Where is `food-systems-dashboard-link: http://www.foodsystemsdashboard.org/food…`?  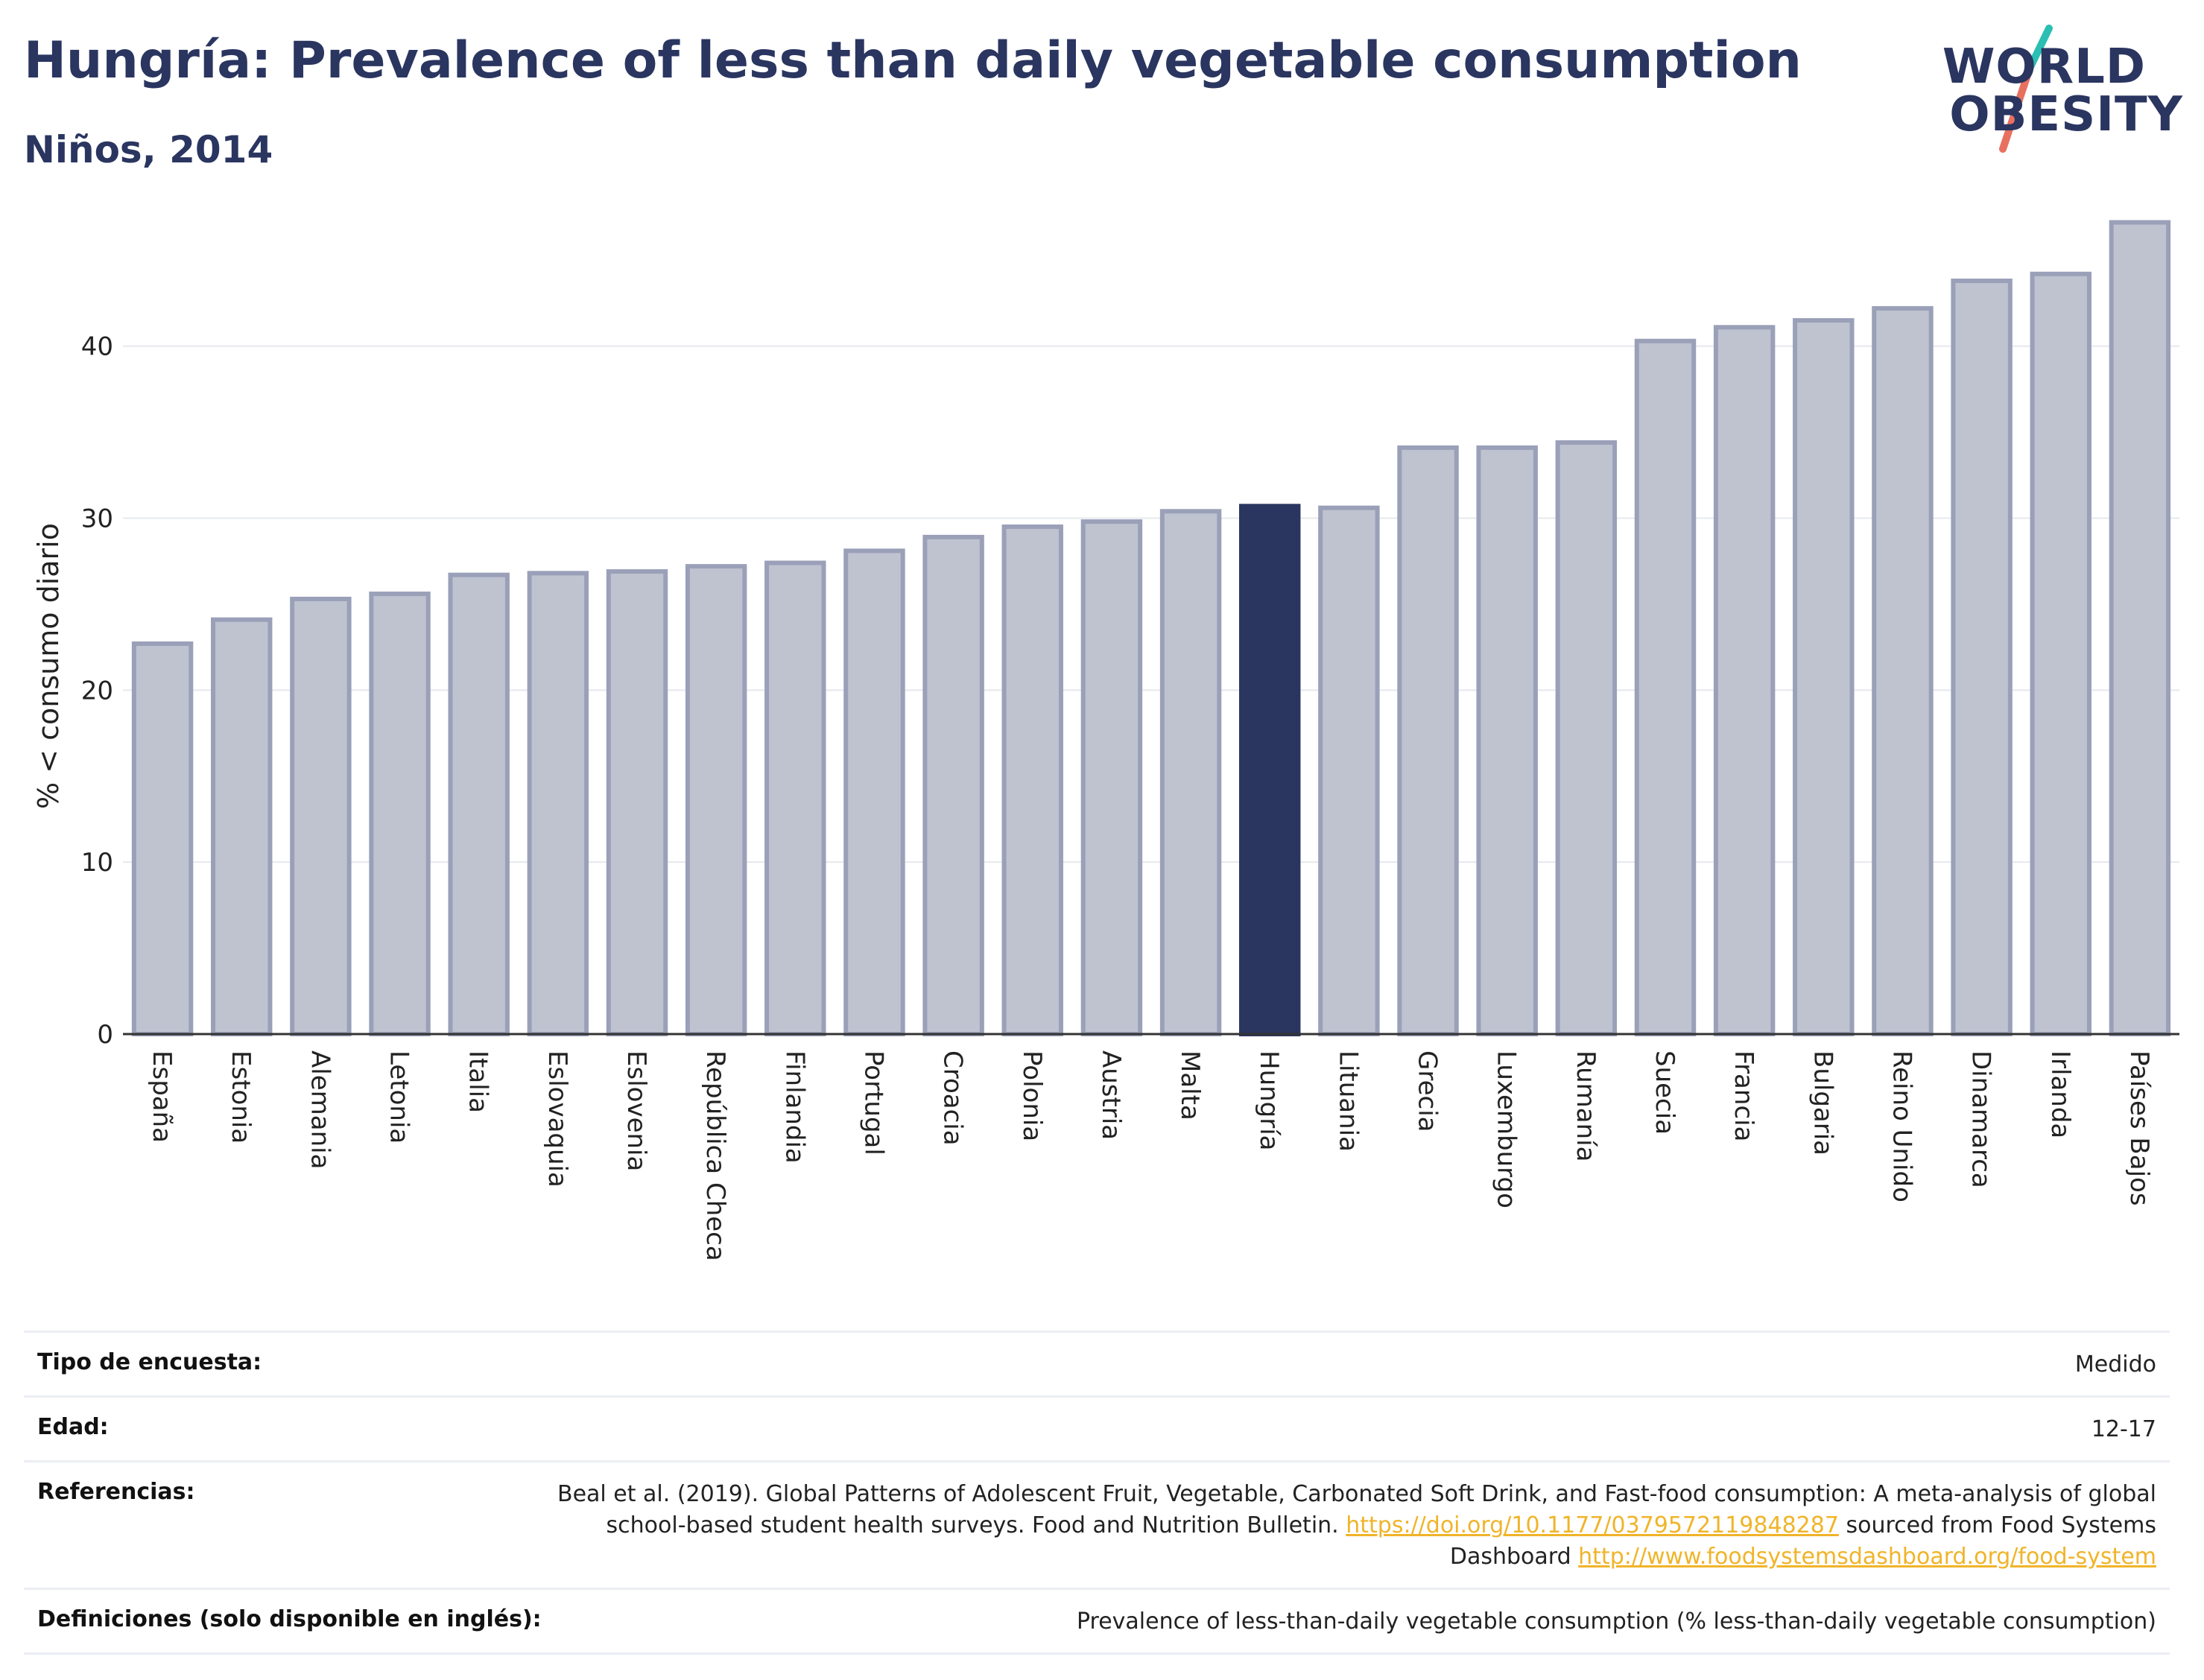 food-systems-dashboard-link: http://www.foodsystemsdashboard.org/food… is located at coordinates (1867, 1557).